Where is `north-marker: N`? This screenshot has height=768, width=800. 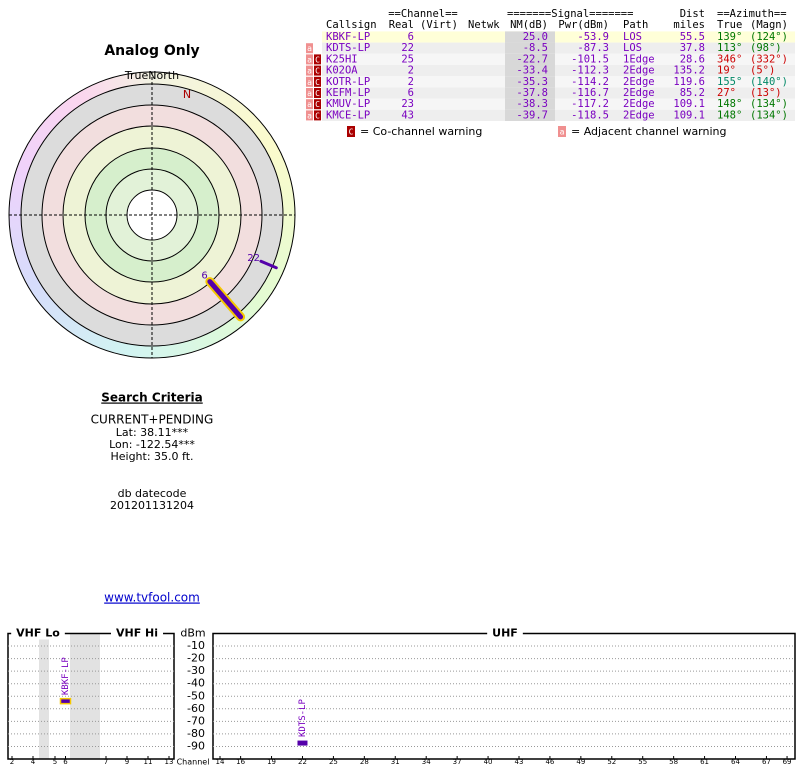
north-marker: N is located at coordinates (187, 94).